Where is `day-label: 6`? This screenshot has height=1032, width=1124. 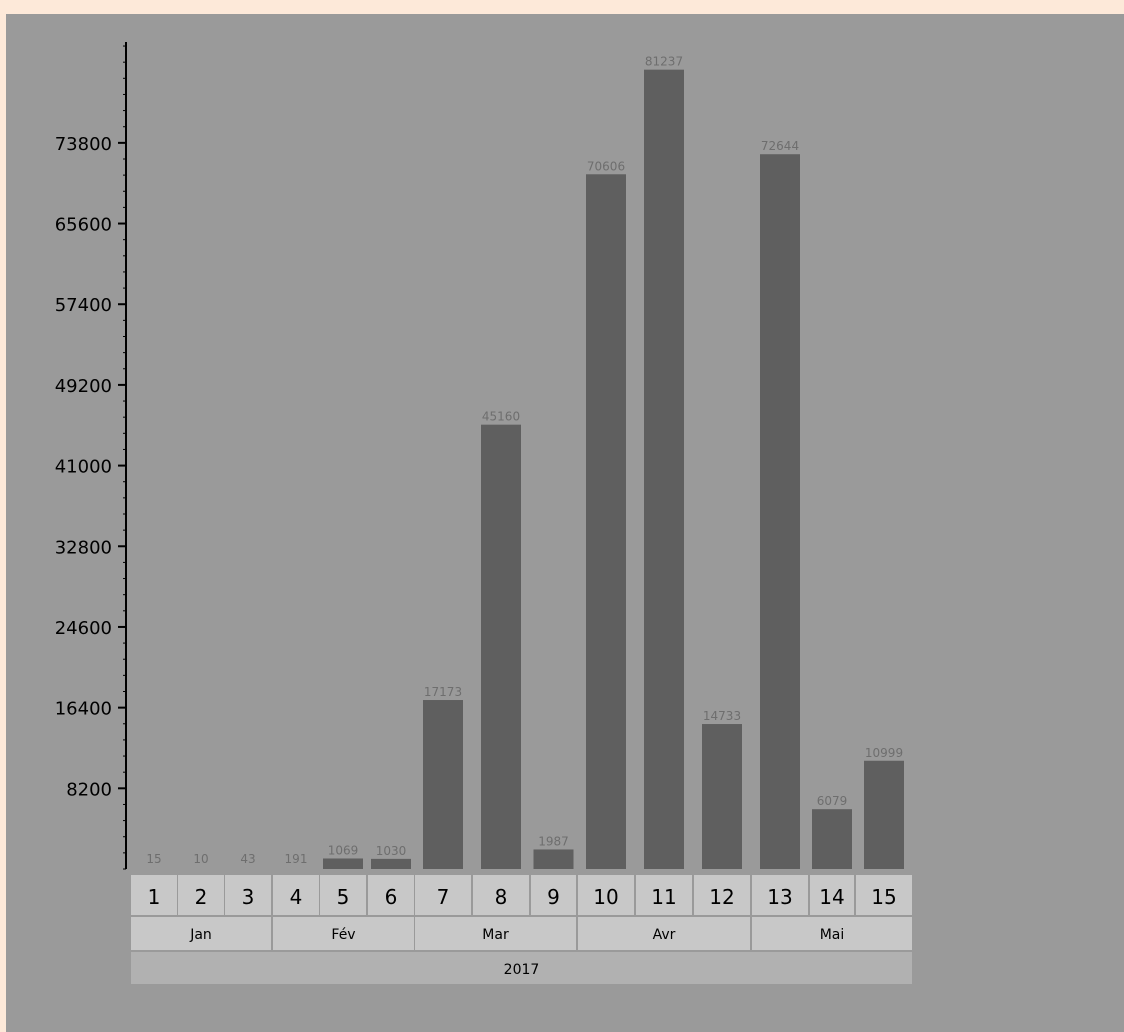
day-label: 6 is located at coordinates (391, 897).